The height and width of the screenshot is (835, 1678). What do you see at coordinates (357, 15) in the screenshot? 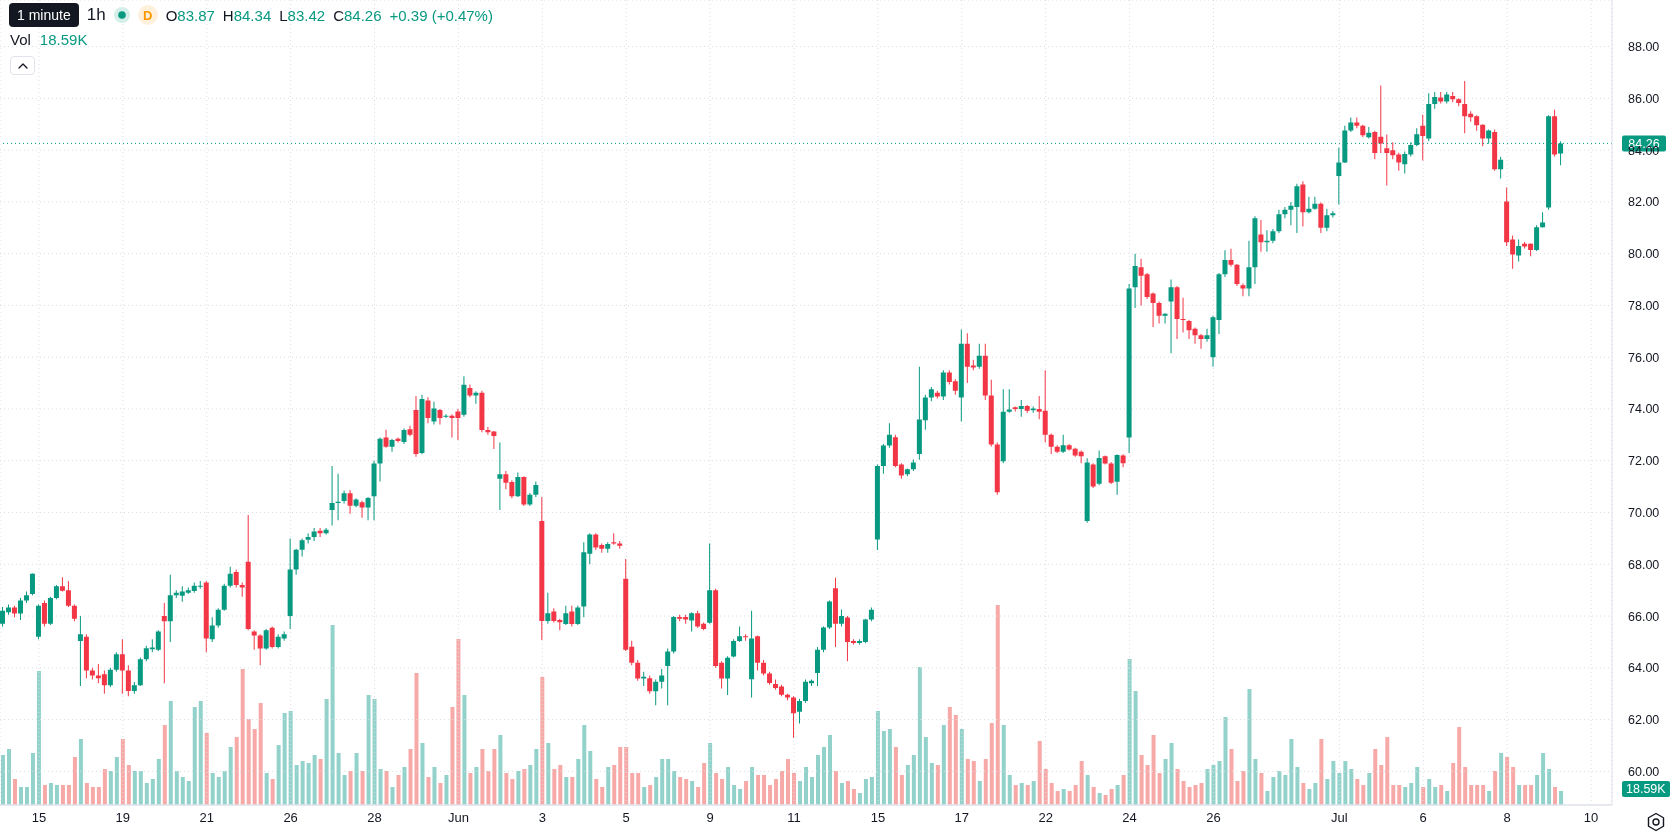
I see `annotation: C84.26` at bounding box center [357, 15].